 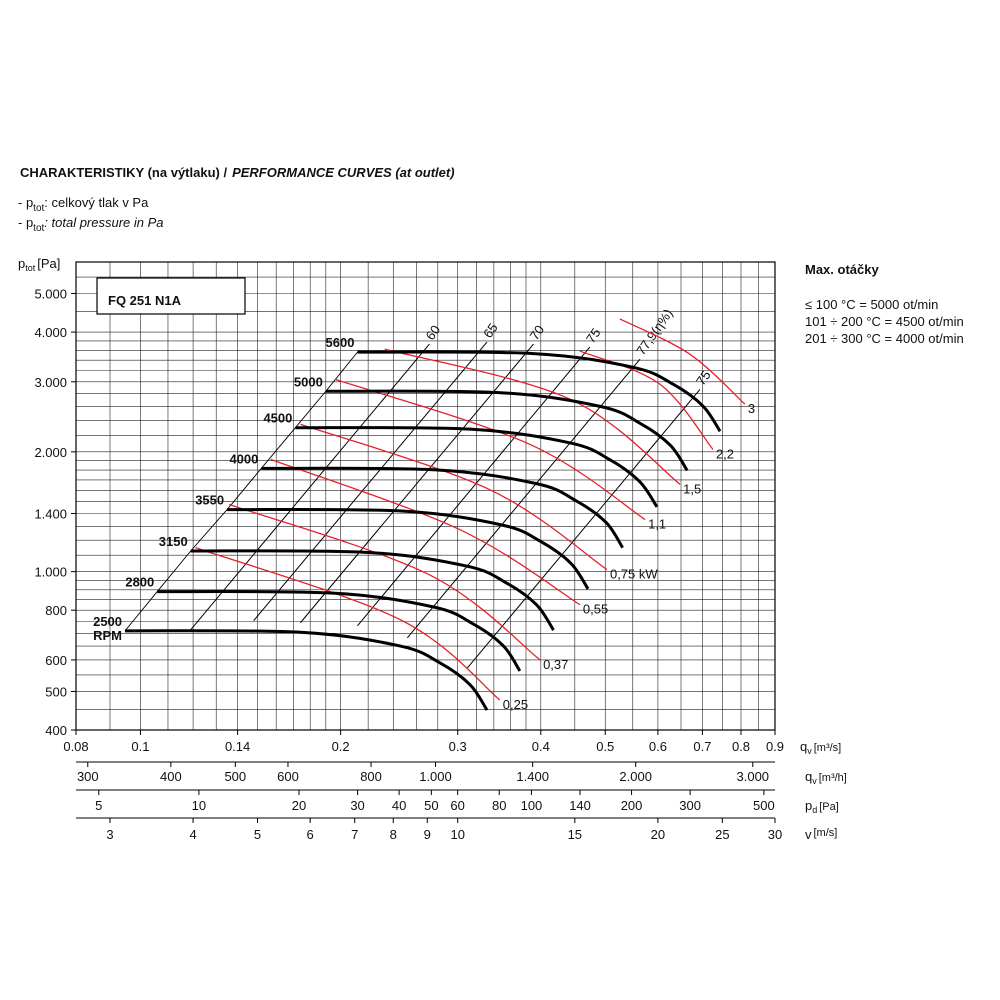 I want to click on power-label: 0,55, so click(x=595, y=609).